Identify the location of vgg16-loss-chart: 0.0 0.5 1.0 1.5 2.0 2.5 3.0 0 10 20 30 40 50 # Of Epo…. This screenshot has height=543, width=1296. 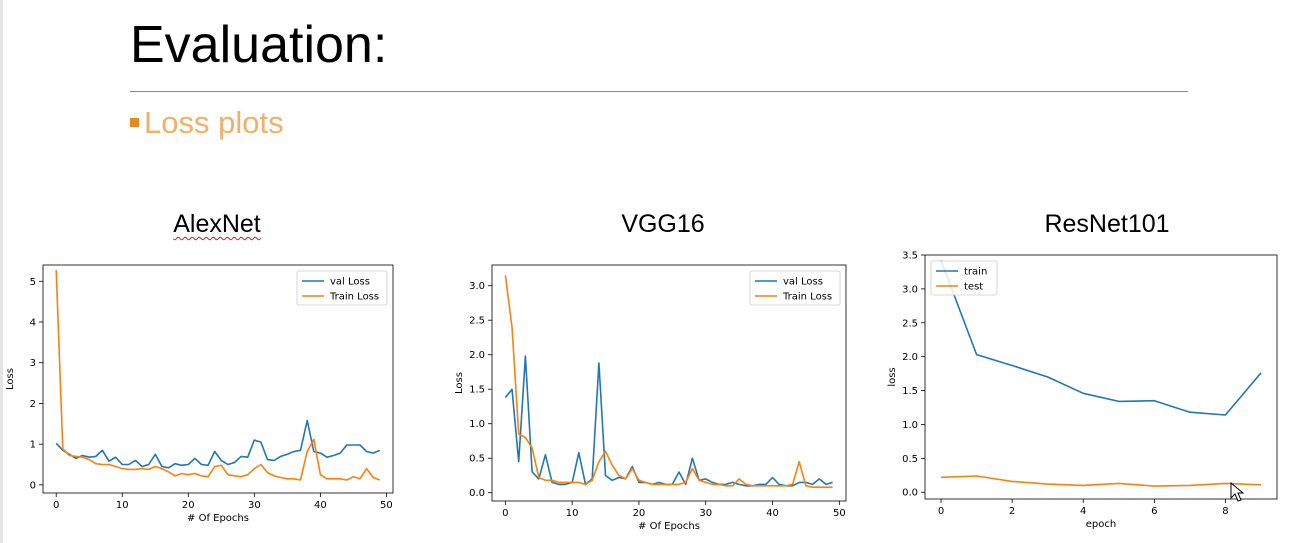
(650, 398).